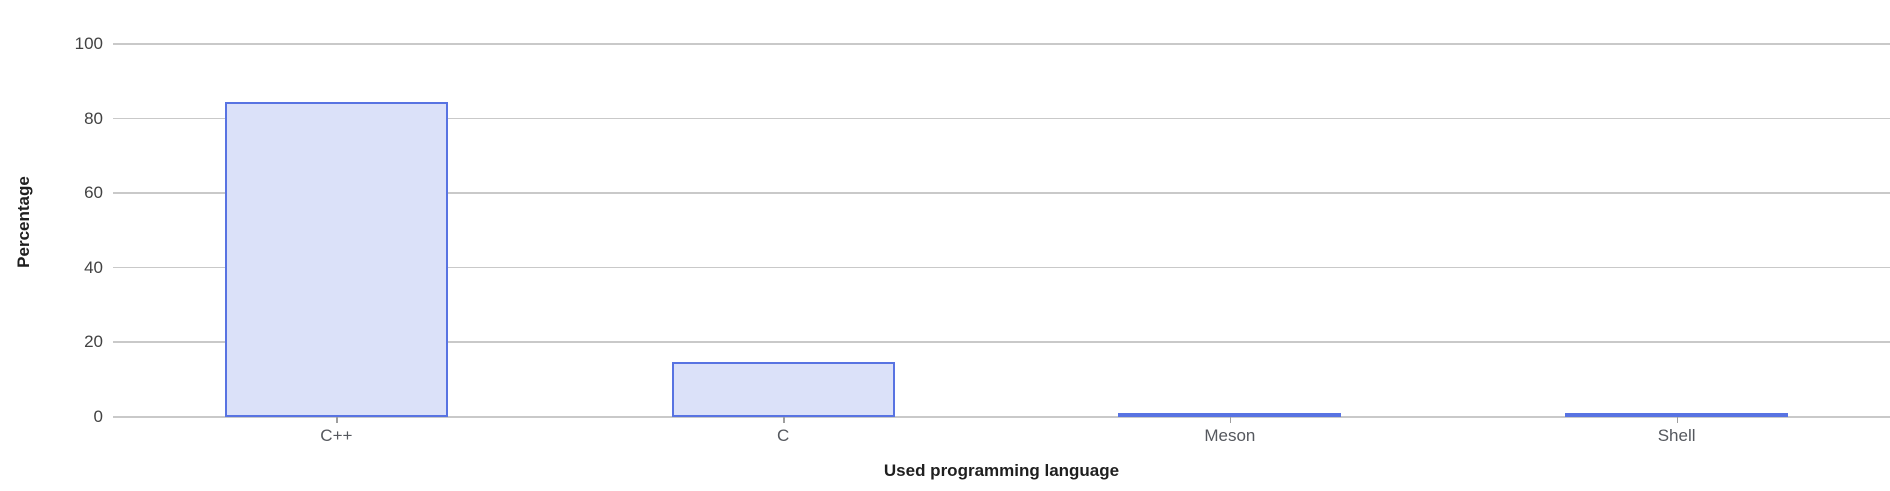  Describe the element at coordinates (1001, 342) in the screenshot. I see `gridline-y20` at that location.